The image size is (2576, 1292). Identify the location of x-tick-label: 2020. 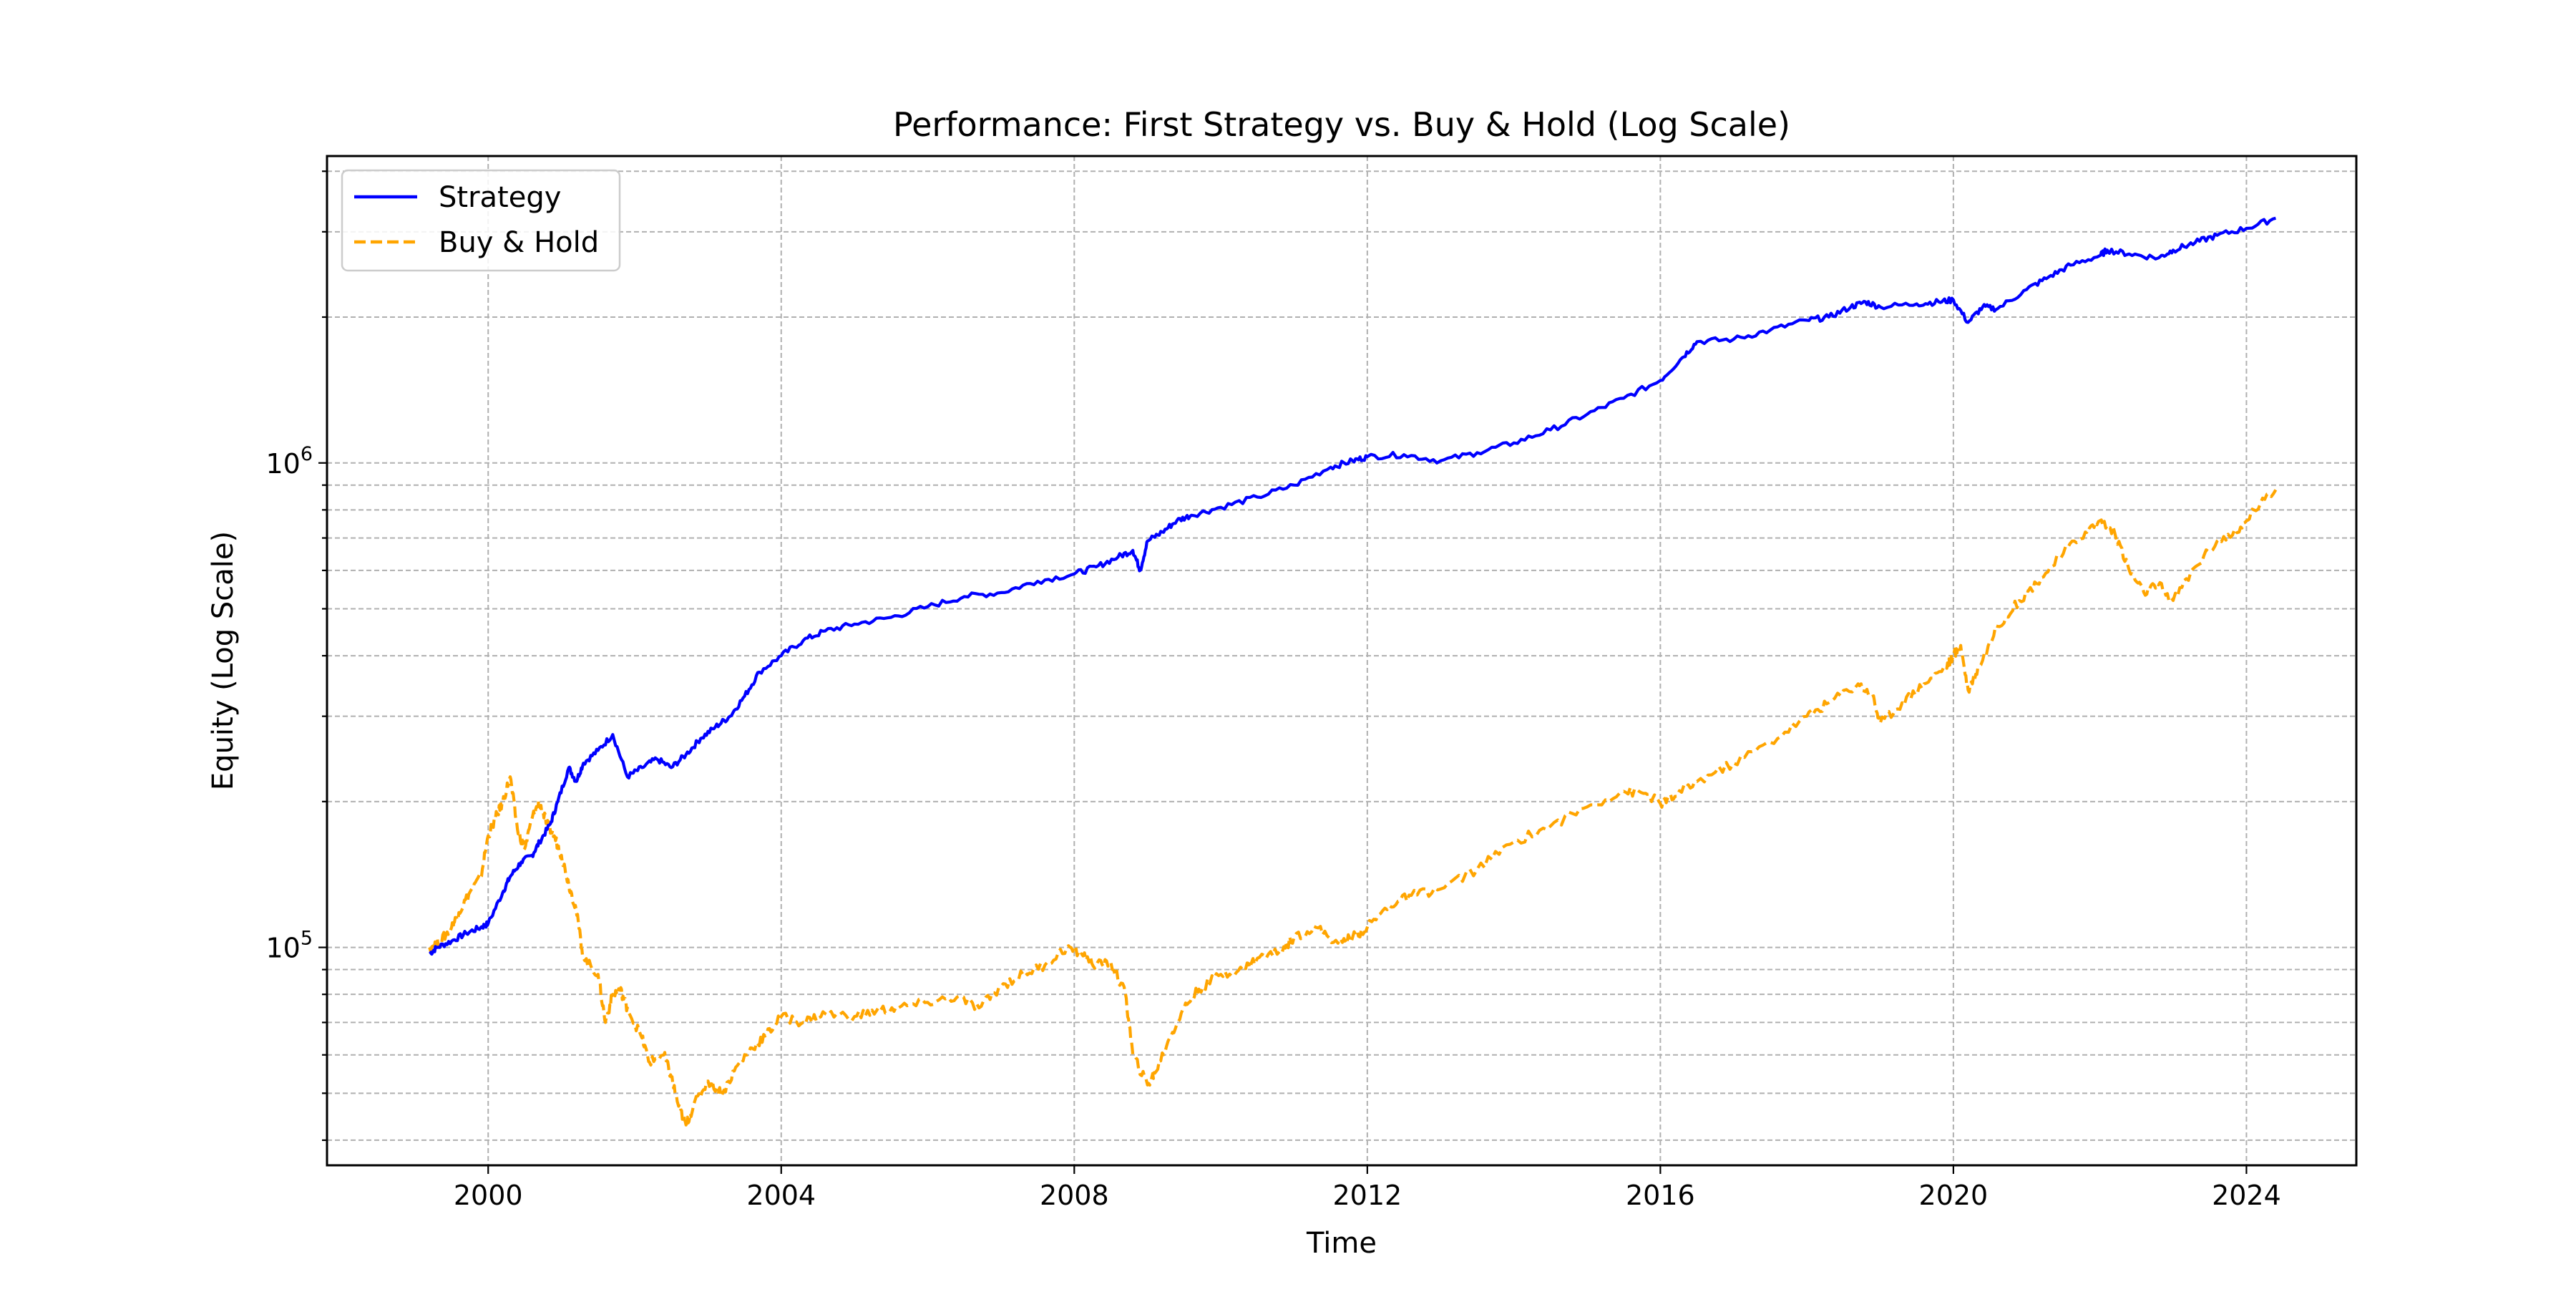
(1954, 1195).